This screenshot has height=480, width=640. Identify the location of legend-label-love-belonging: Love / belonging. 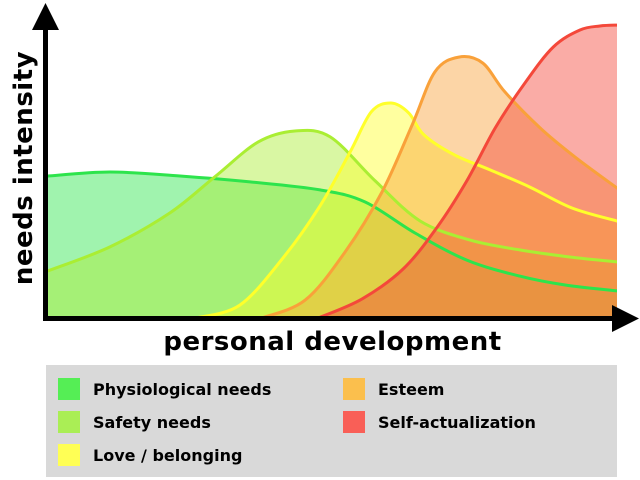
(168, 455).